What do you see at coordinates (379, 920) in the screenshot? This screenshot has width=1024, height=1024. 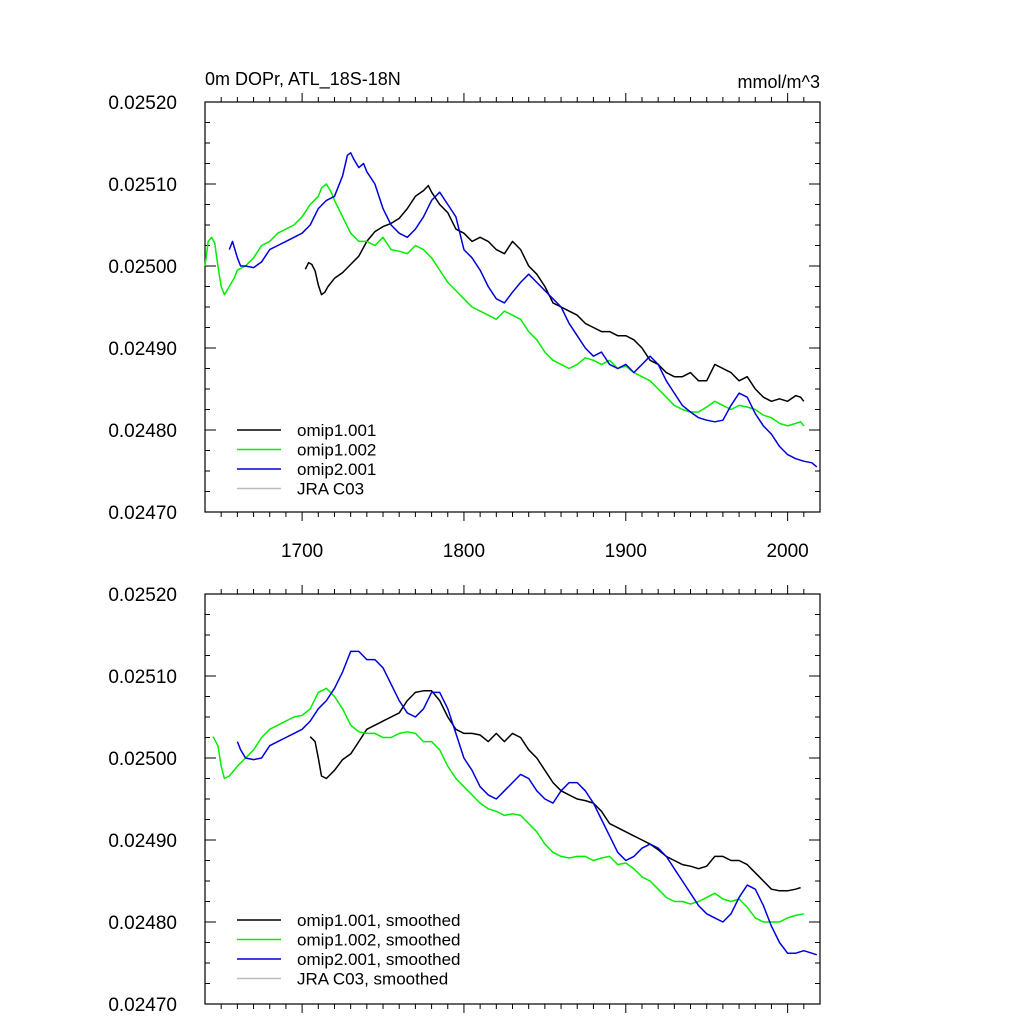 I see `legend-label: omip1.001, smoothed` at bounding box center [379, 920].